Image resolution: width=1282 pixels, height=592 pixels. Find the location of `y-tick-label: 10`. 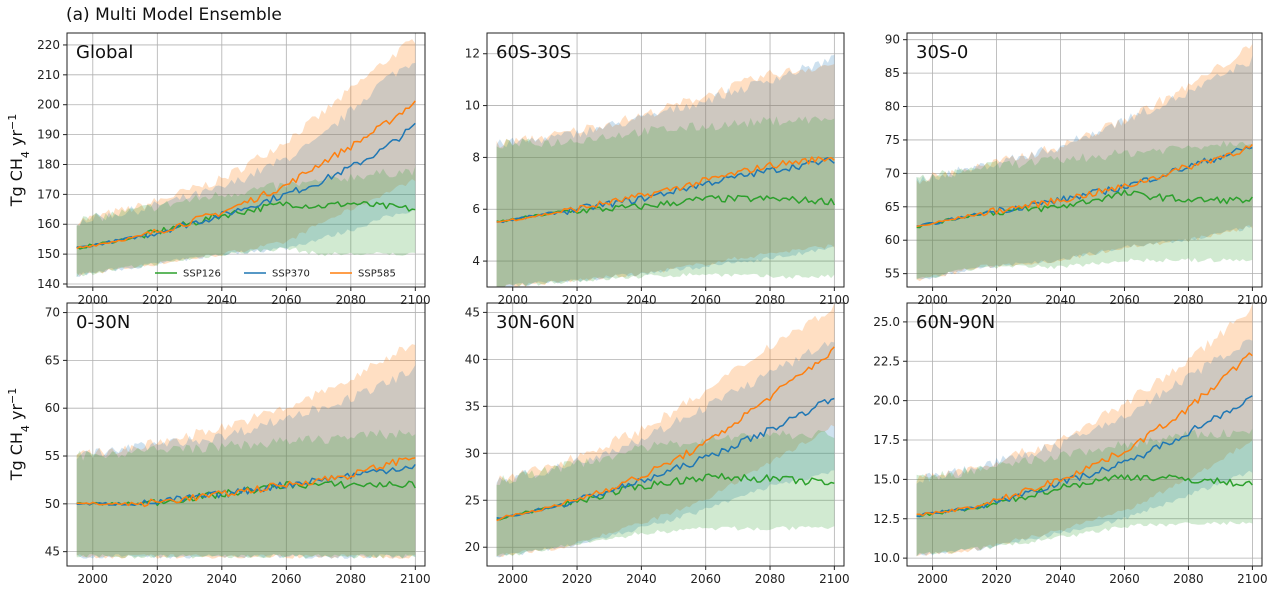

y-tick-label: 10 is located at coordinates (472, 106).